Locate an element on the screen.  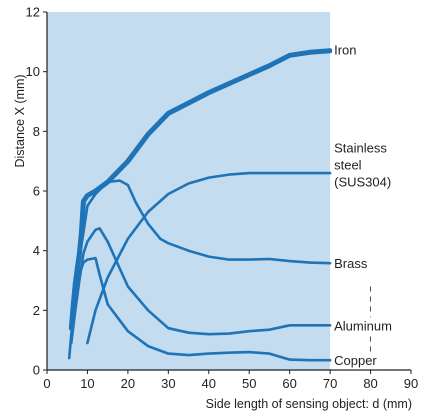
x-tick-label: 70 is located at coordinates (330, 383).